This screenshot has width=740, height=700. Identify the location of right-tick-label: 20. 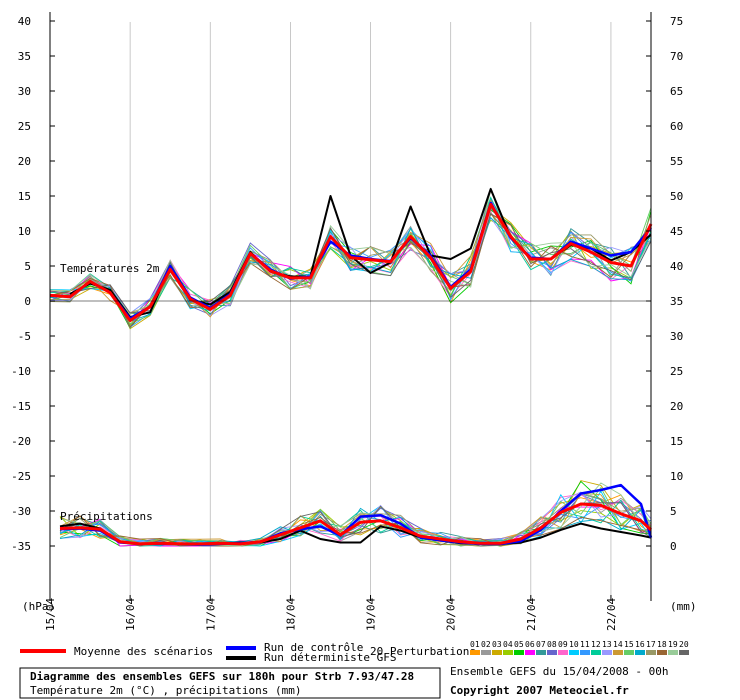
(676, 406).